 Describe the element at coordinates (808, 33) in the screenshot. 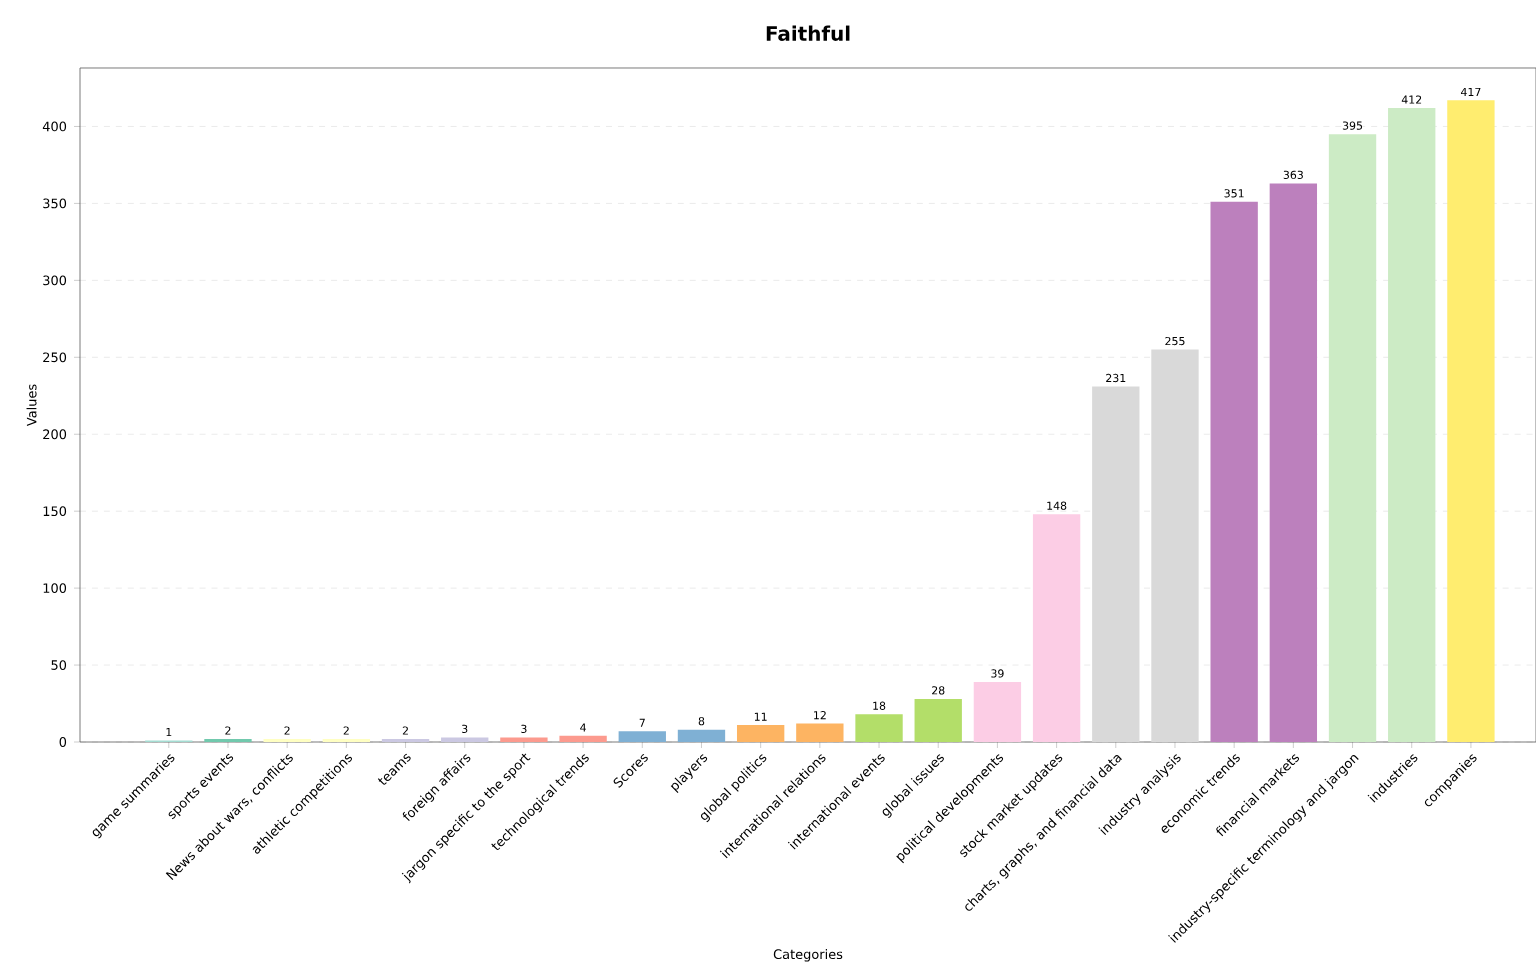

I see `chart-title: Faithful` at that location.